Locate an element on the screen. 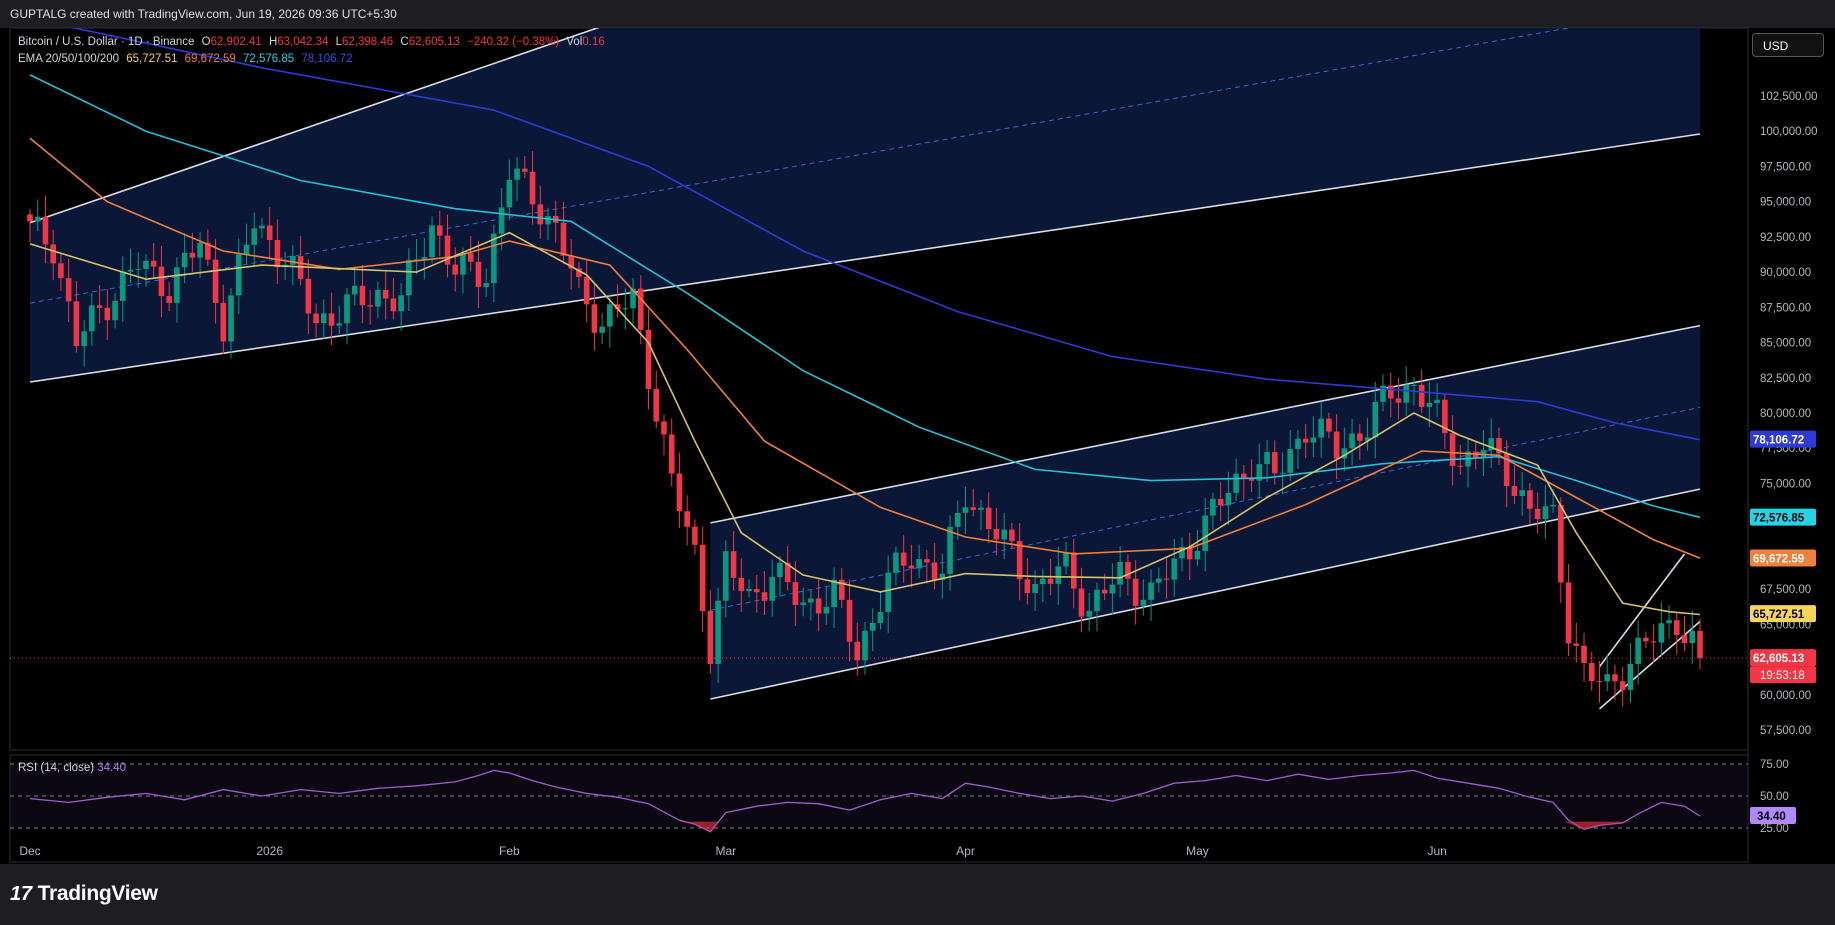 The width and height of the screenshot is (1835, 925). ema20-price-badge-text: 65,727.51 is located at coordinates (1779, 615).